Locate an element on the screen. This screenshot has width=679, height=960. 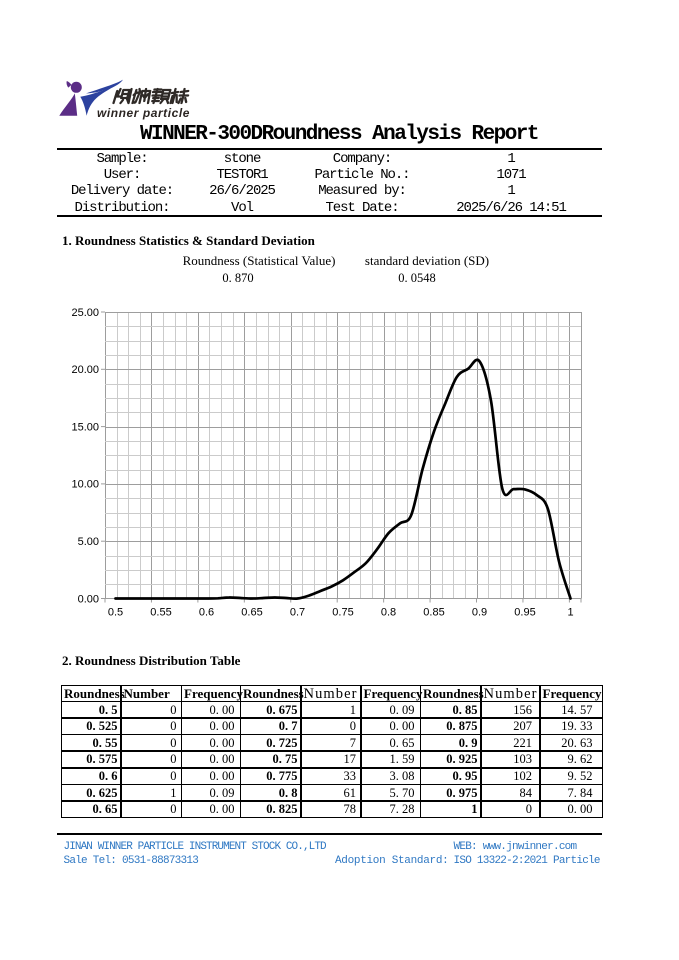
svg-text: 0.6 is located at coordinates (206, 613).